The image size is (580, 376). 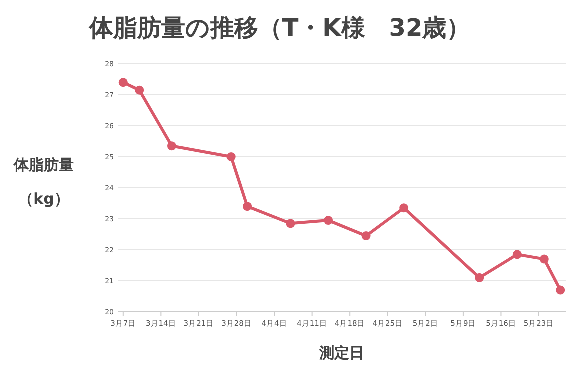 What do you see at coordinates (43, 182) in the screenshot?
I see `y-axis-title: 体脂肪量（kg）` at bounding box center [43, 182].